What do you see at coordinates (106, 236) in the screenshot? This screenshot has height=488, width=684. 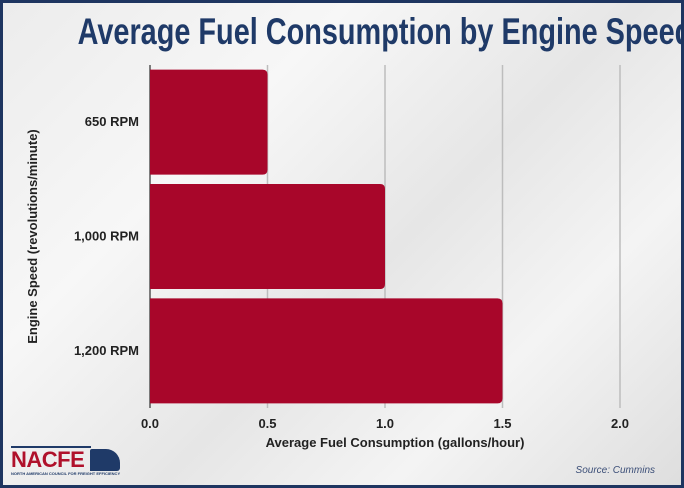 I see `y-tick-label: 1,000 RPM` at bounding box center [106, 236].